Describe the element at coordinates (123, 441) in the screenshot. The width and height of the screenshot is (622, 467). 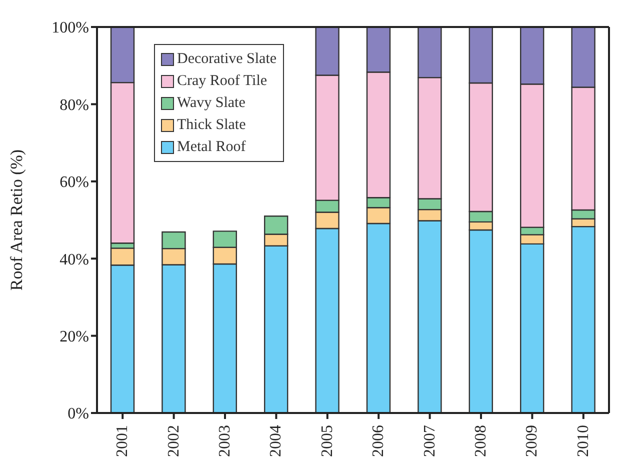
I see `x-tick-label: 2001` at that location.